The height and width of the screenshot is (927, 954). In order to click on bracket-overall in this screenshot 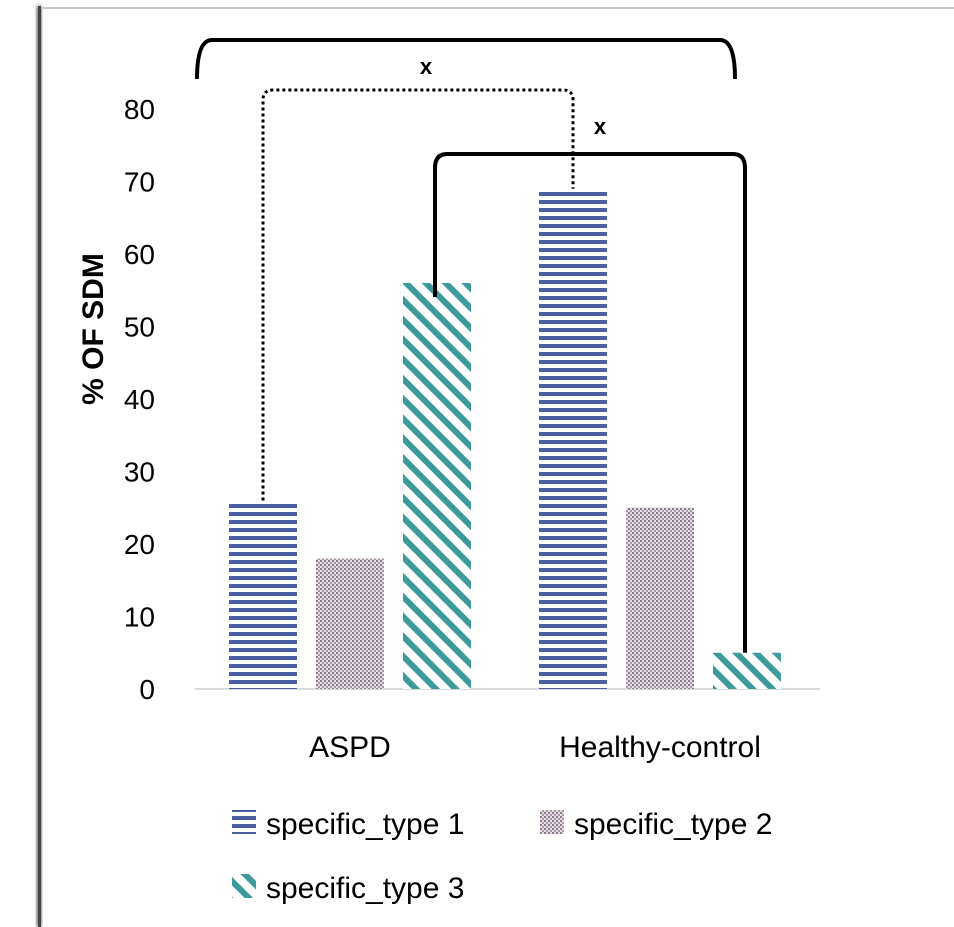, I will do `click(466, 59)`.